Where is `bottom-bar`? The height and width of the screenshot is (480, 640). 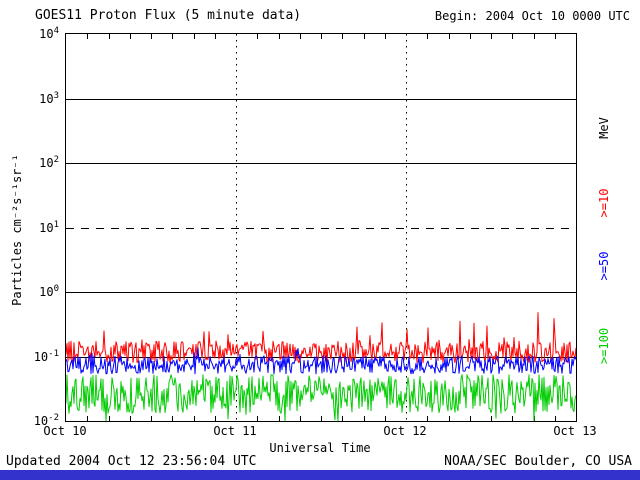
bottom-bar is located at coordinates (320, 475).